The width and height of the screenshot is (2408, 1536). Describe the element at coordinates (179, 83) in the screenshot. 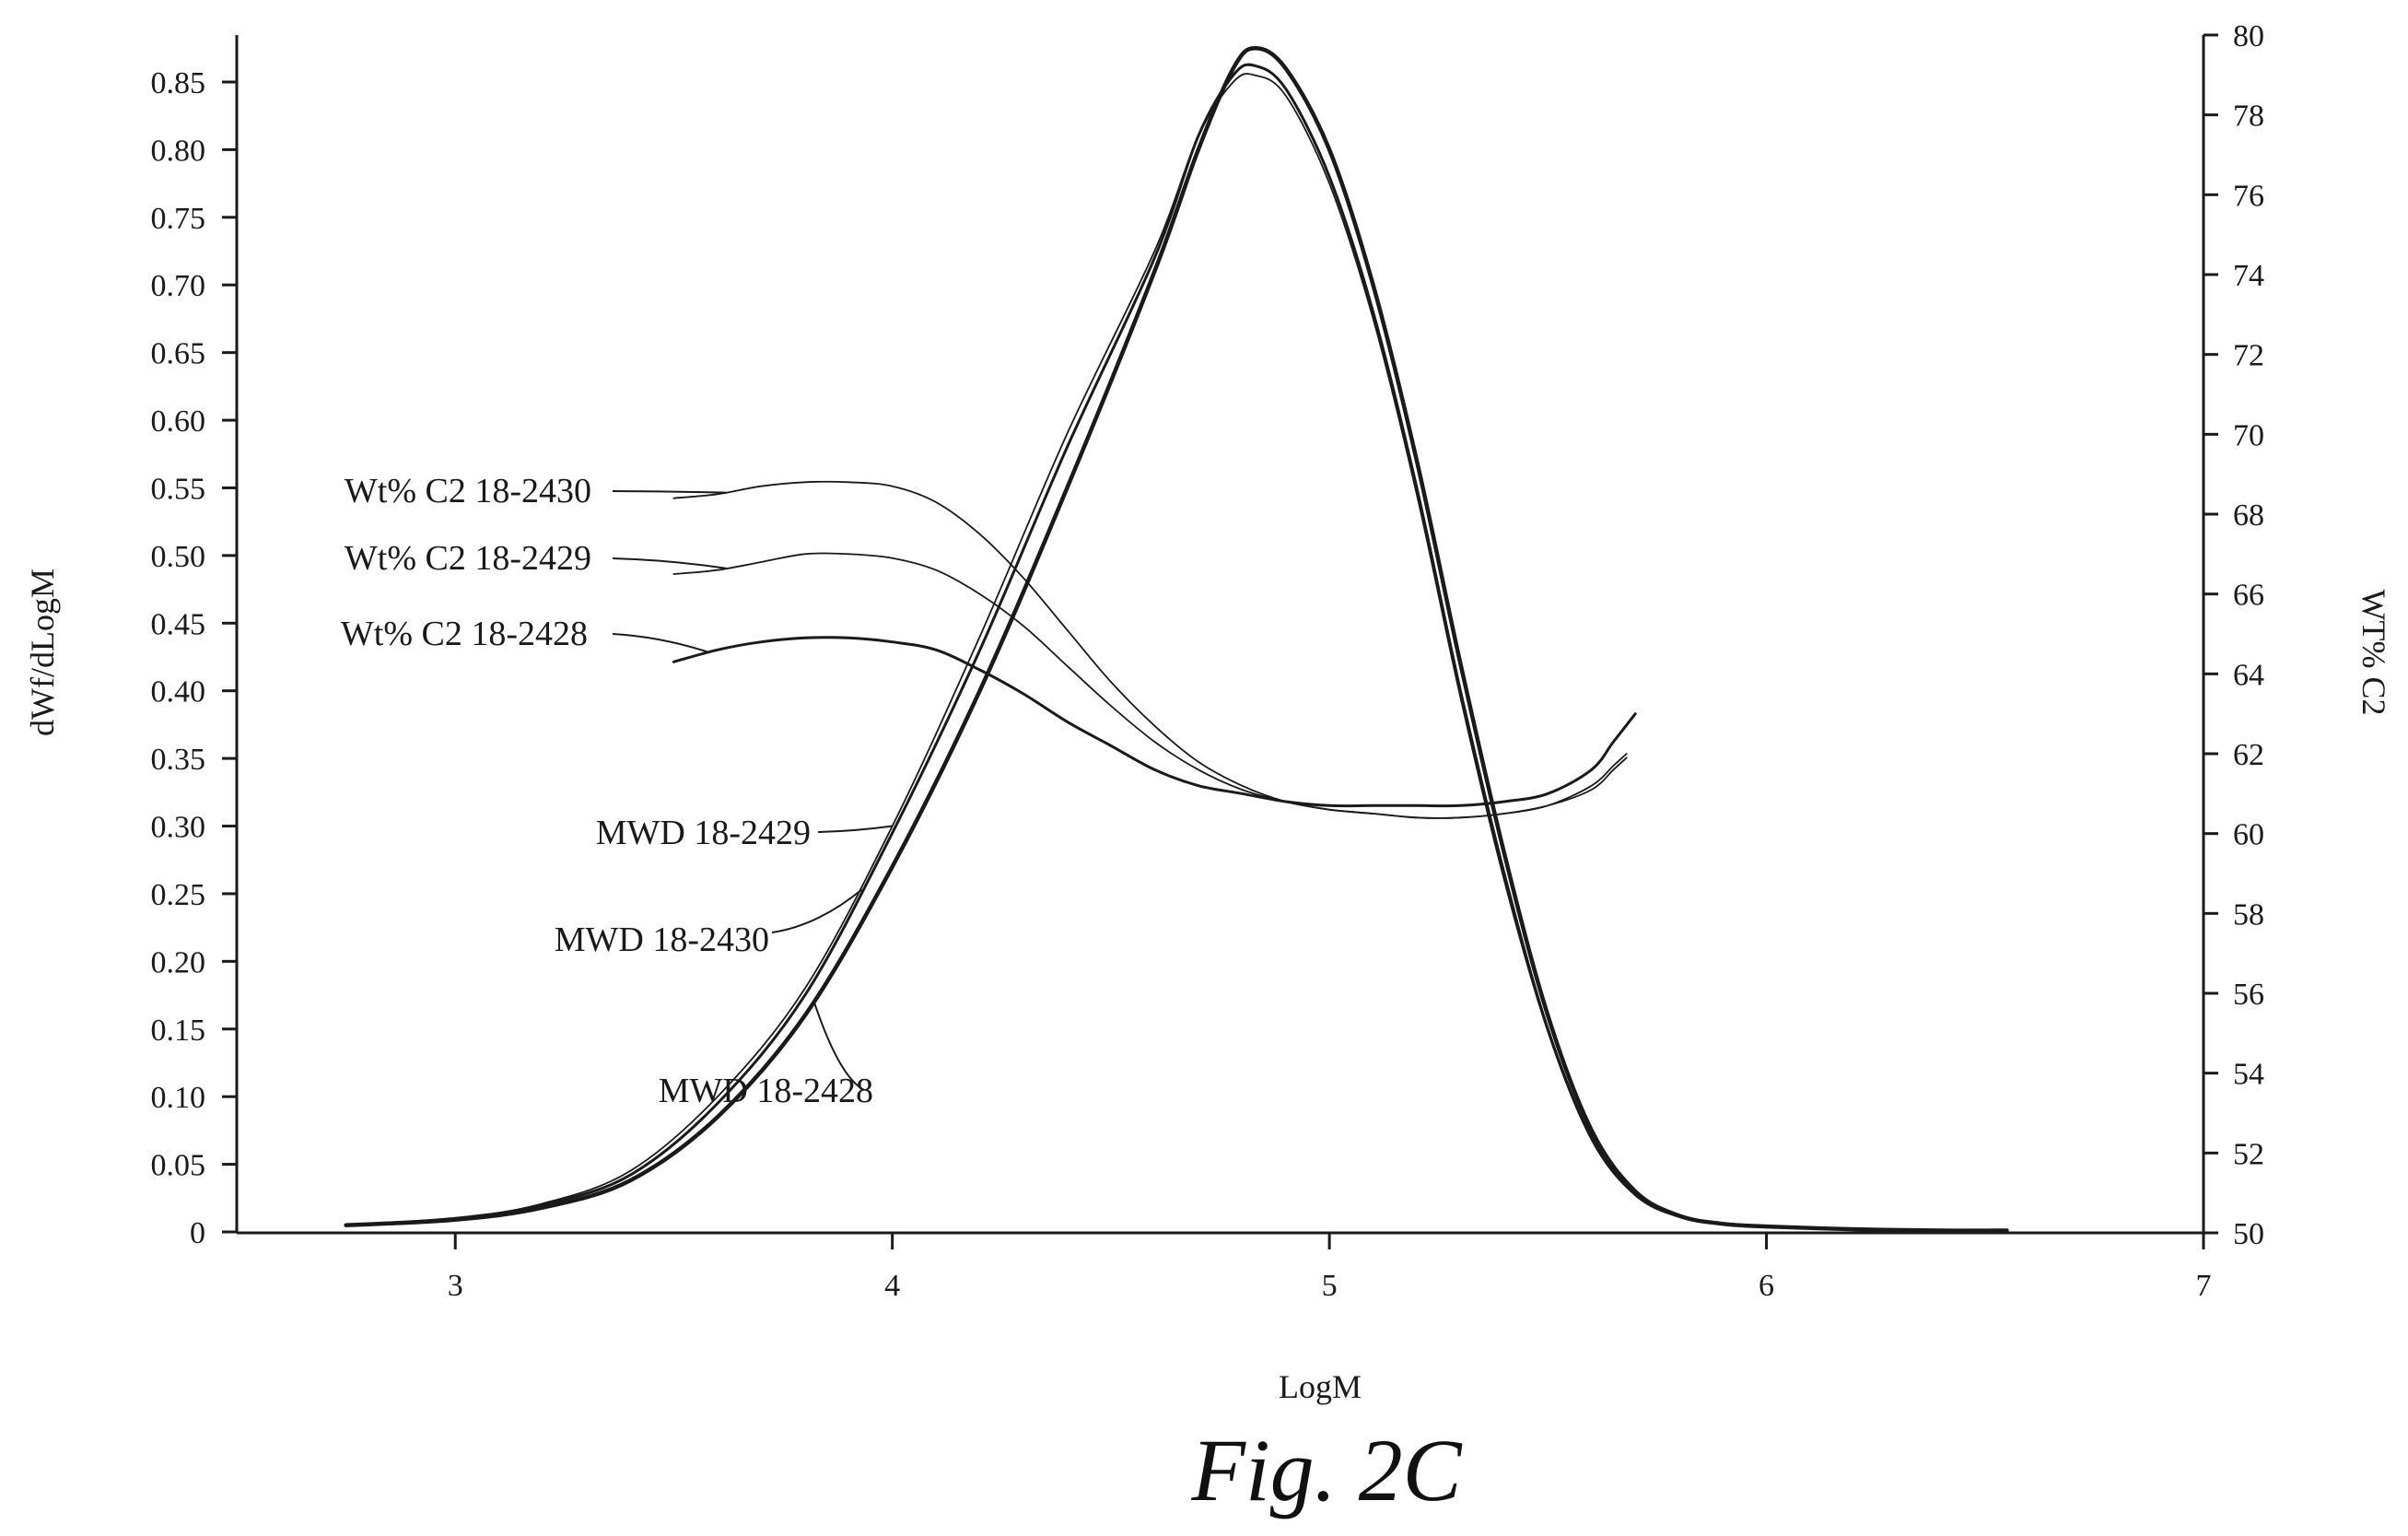

I see `y-tick-label: 0.85` at that location.